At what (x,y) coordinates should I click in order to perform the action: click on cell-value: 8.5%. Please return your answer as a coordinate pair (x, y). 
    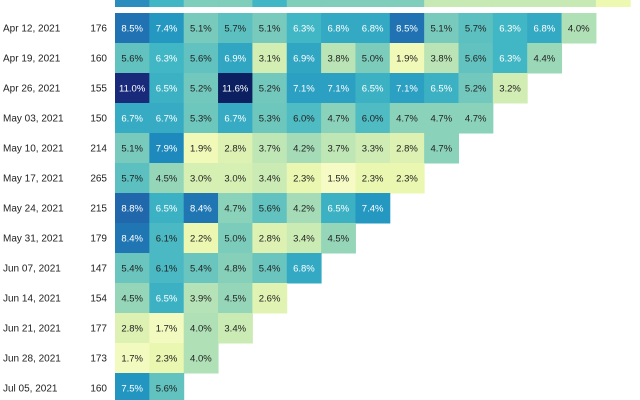
    Looking at the image, I should click on (132, 29).